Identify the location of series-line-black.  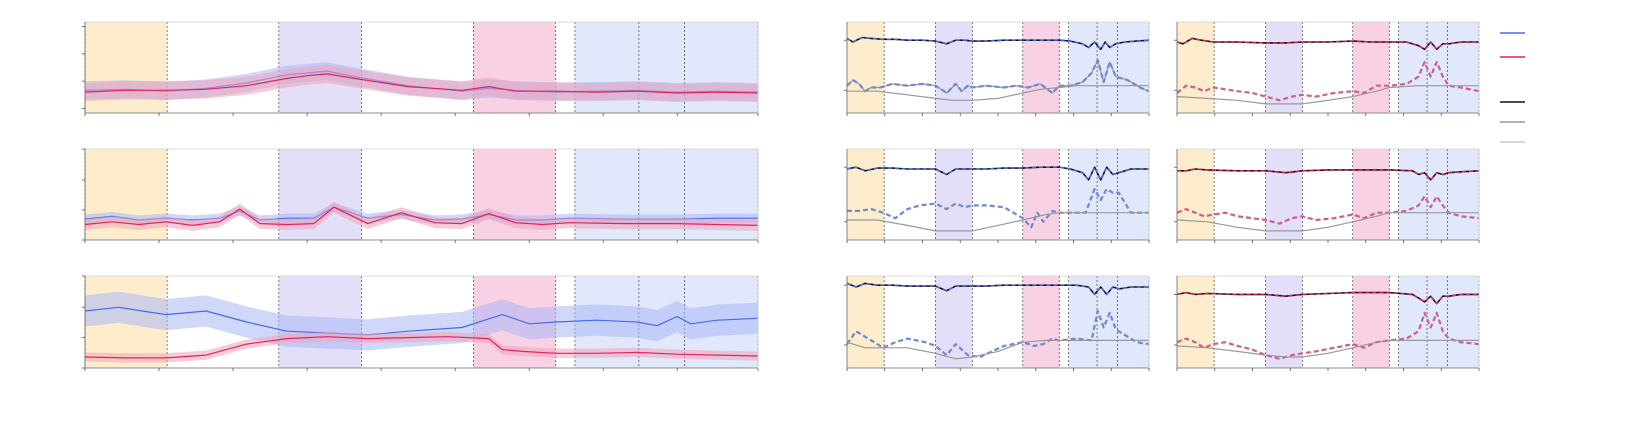
(1328, 174).